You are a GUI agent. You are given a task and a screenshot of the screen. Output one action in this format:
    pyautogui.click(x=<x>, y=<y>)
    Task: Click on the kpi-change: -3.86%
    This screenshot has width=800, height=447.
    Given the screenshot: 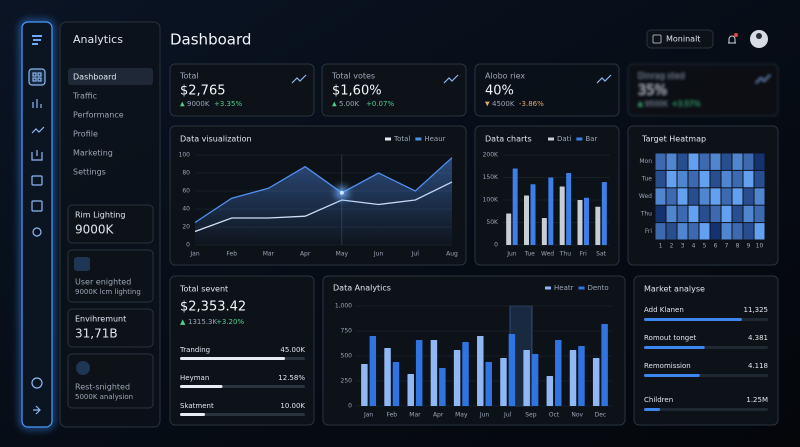 What is the action you would take?
    pyautogui.click(x=531, y=104)
    